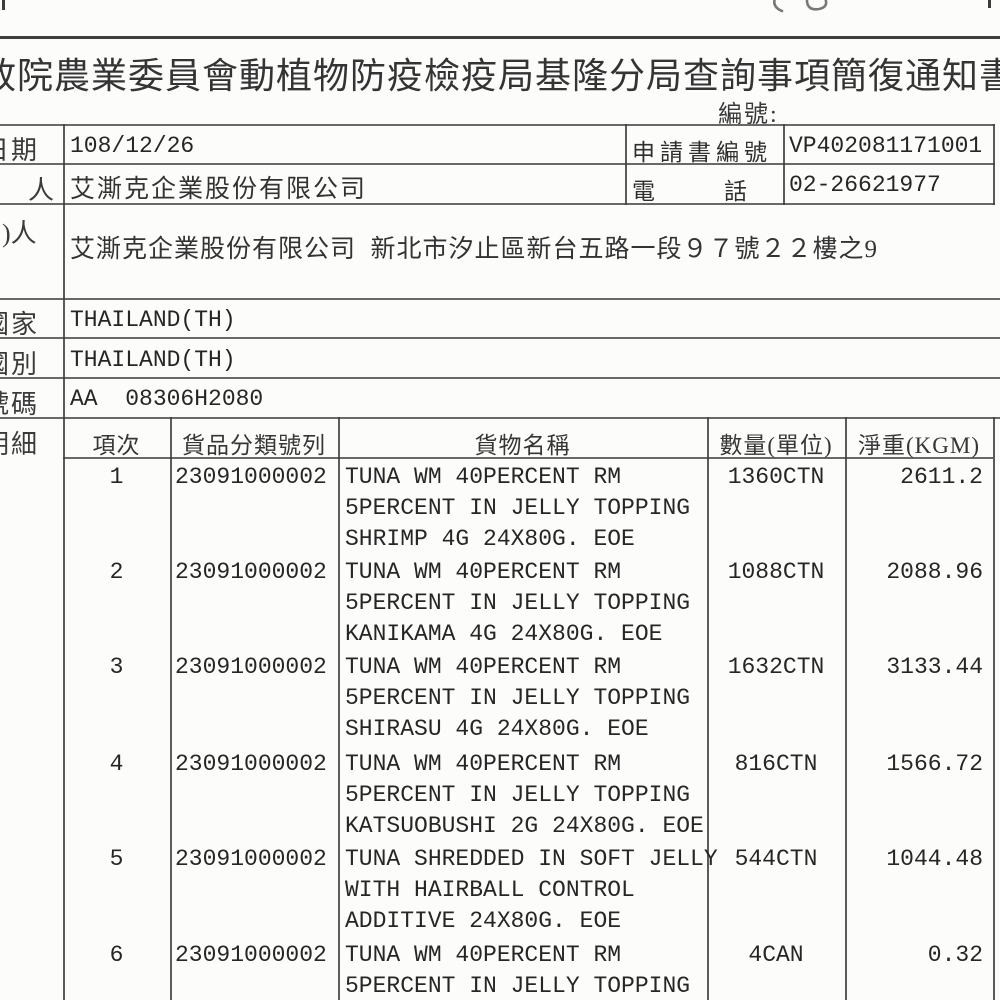  What do you see at coordinates (18, 362) in the screenshot?
I see `row-label-country-category: 國別` at bounding box center [18, 362].